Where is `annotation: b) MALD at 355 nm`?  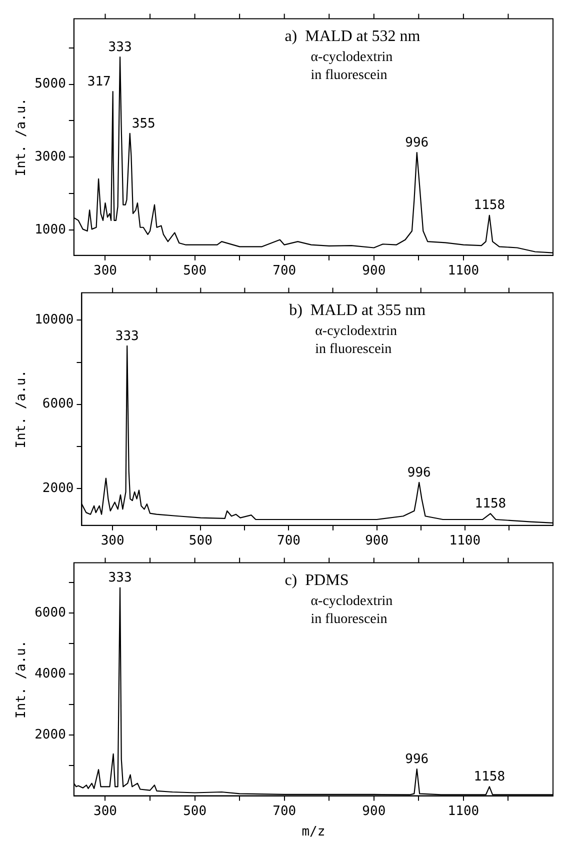 annotation: b) MALD at 355 nm is located at coordinates (357, 310).